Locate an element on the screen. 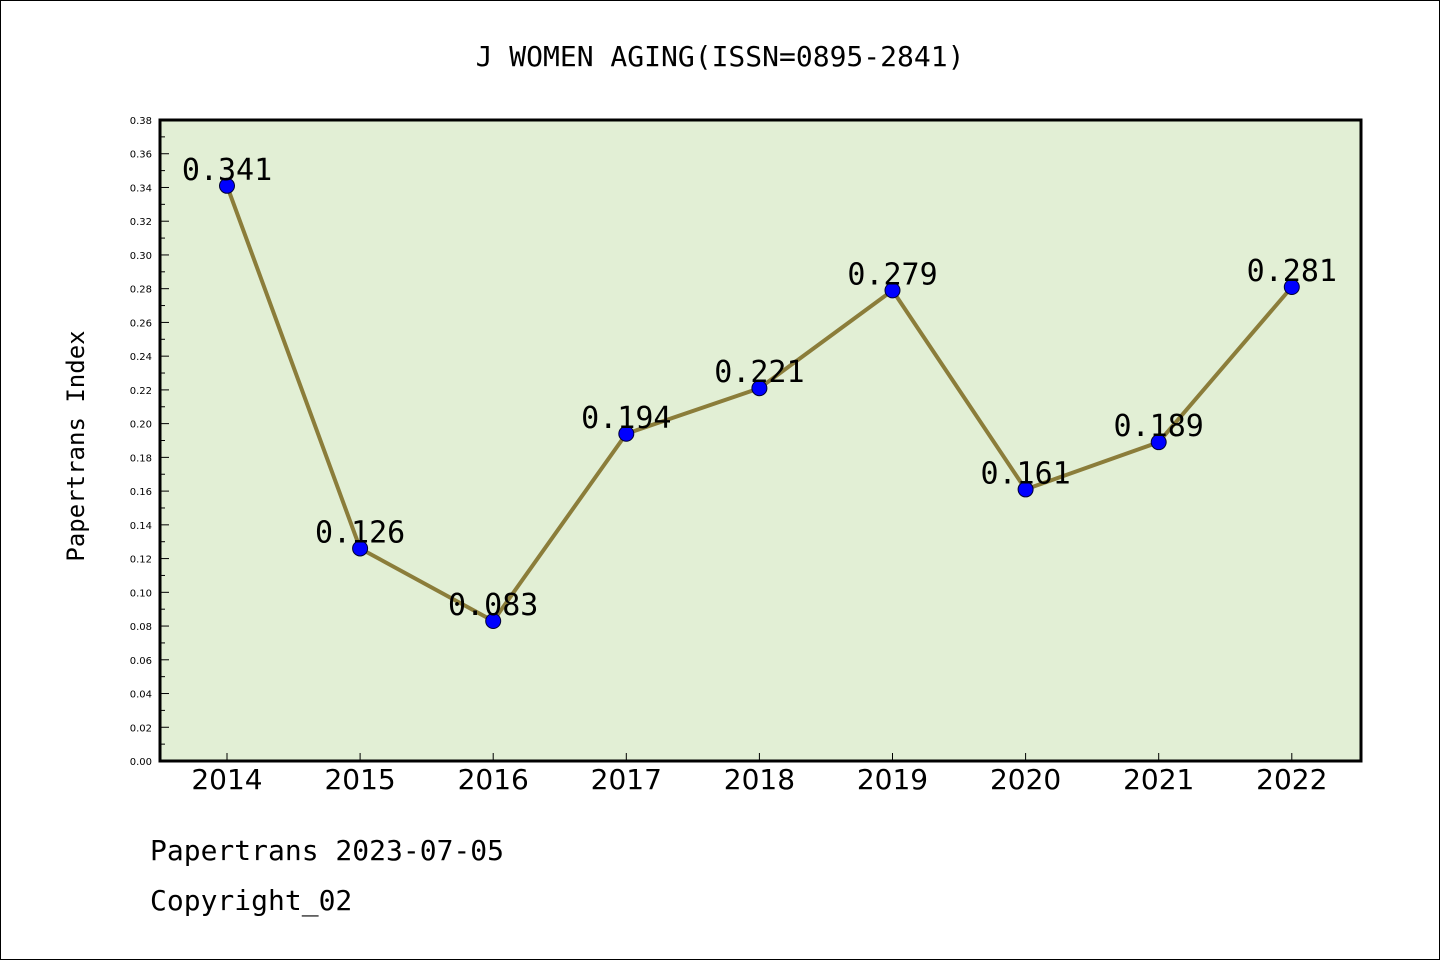 This screenshot has height=960, width=1440. data-label: 0.189 is located at coordinates (1159, 426).